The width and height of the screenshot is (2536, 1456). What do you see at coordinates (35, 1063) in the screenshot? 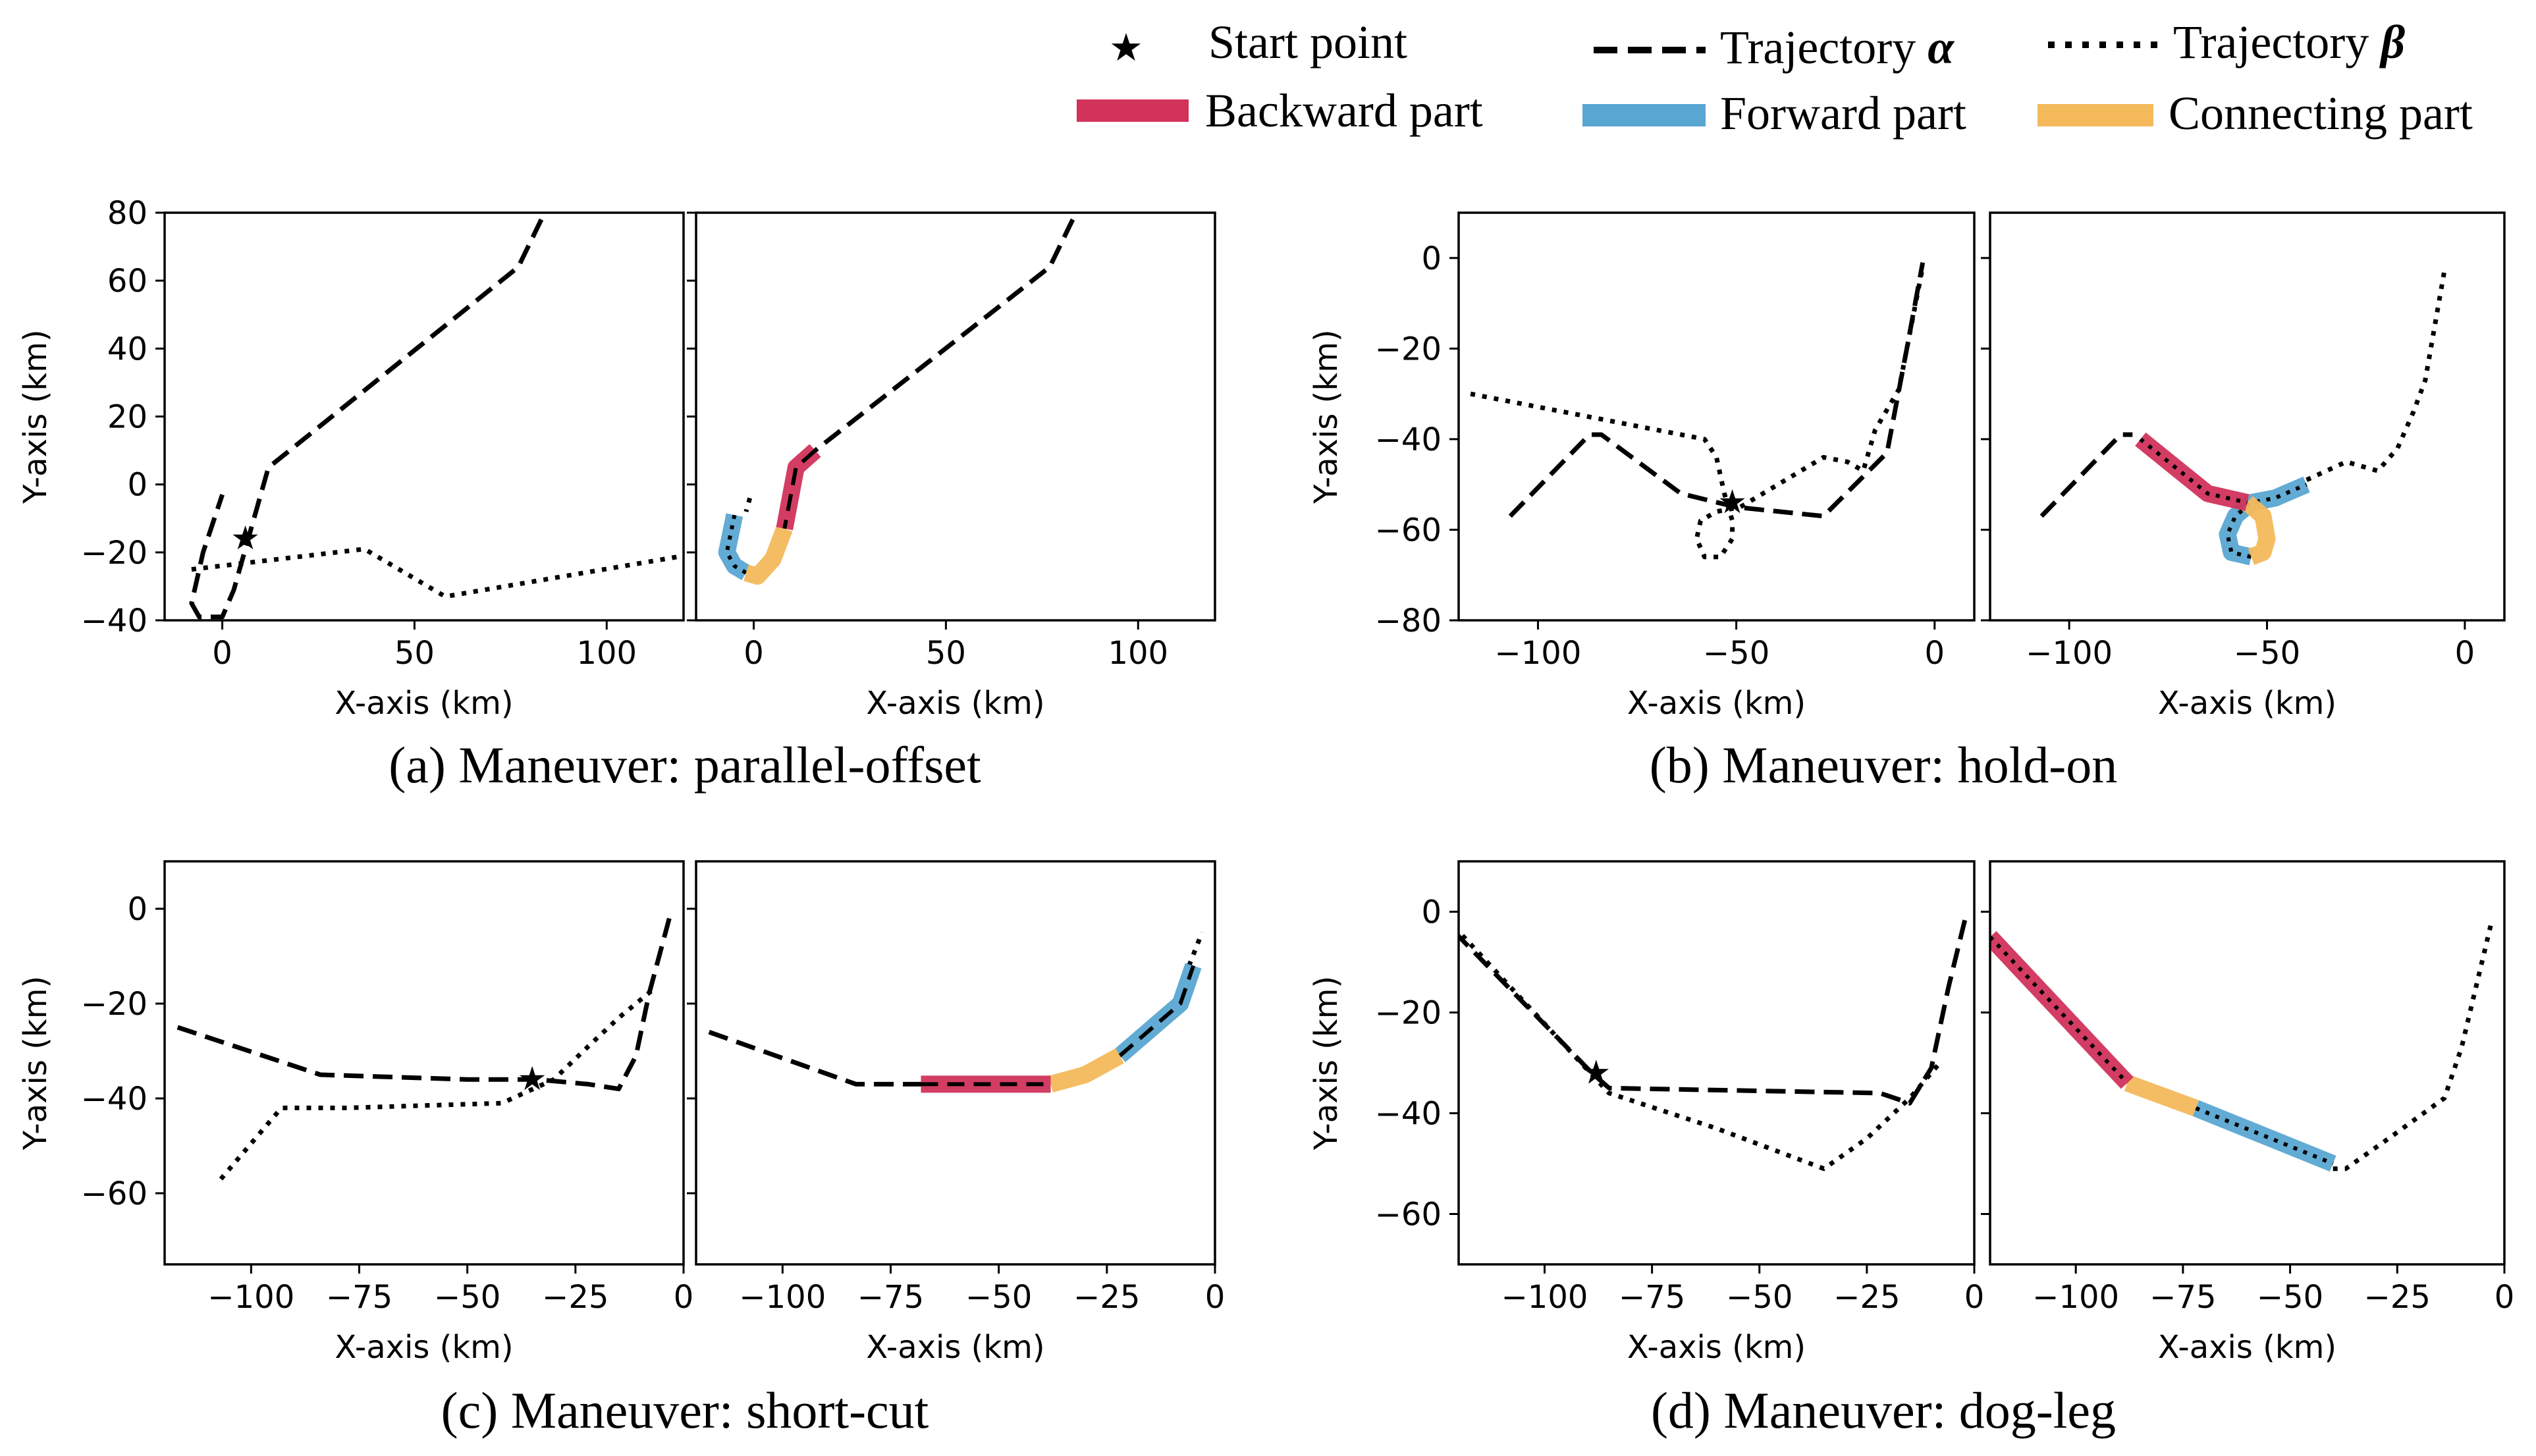
I see `y-axis-label-c: Y-axis (km)` at bounding box center [35, 1063].